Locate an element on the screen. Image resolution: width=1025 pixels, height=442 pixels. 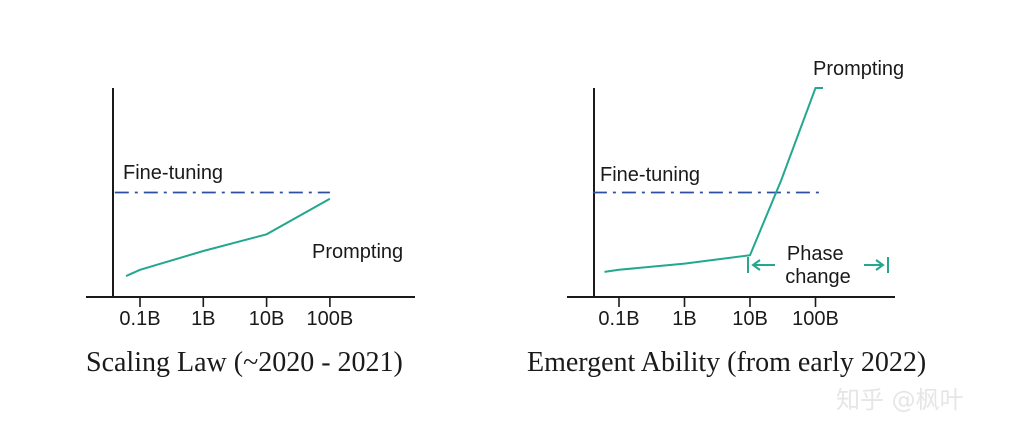
phase-change-annotation: Phase change is located at coordinates (818, 265).